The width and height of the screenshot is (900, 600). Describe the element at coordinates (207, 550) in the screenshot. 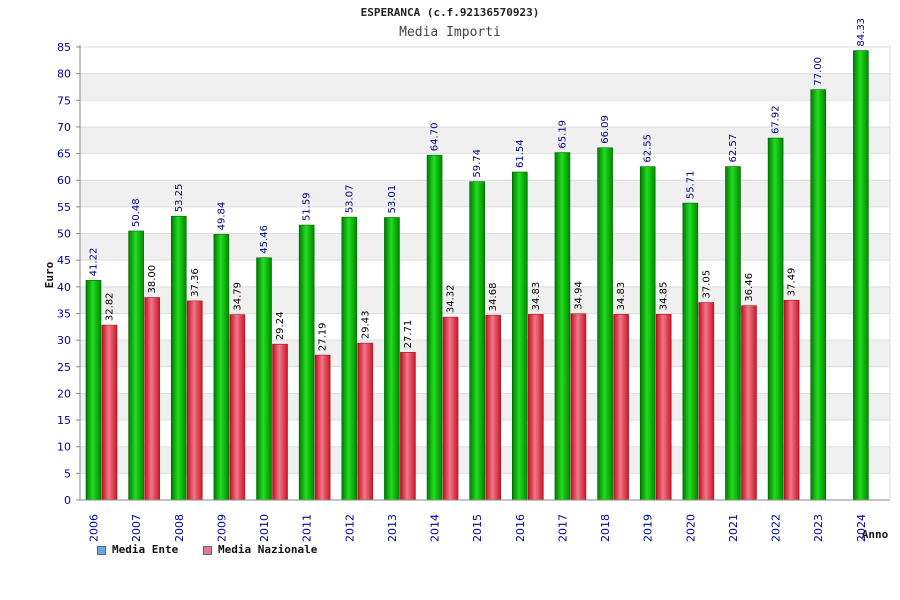

I see `legend-swatch-nazionale` at that location.